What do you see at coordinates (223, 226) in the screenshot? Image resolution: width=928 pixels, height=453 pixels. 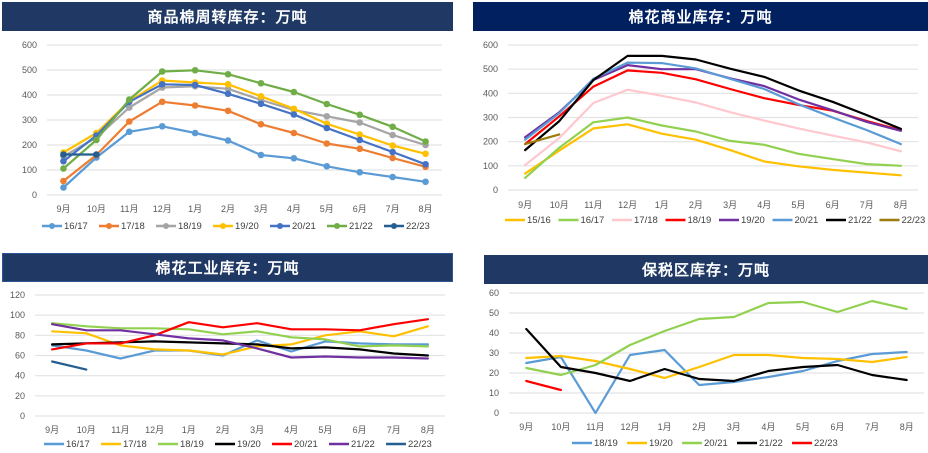 I see `legend-marker` at bounding box center [223, 226].